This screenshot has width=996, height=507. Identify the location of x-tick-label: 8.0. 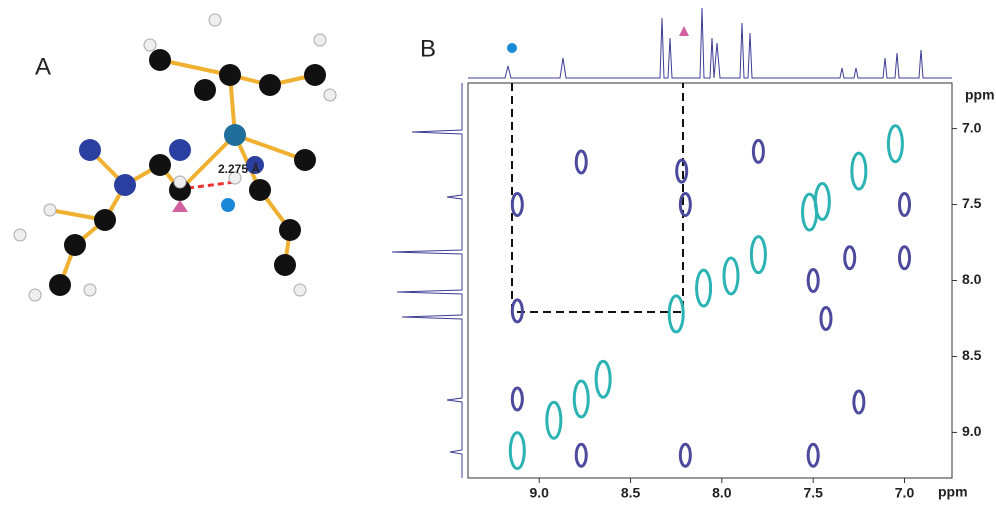
(722, 493).